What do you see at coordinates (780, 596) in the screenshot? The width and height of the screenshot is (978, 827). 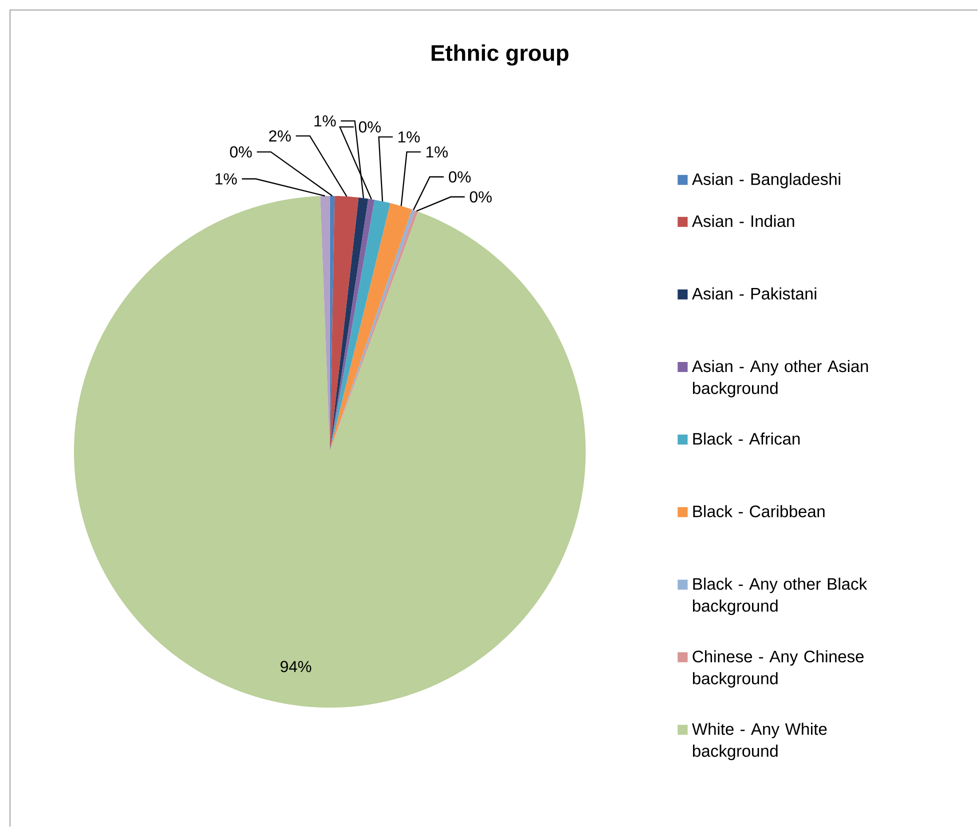 I see `legend-label: Black - Any other Black background` at bounding box center [780, 596].